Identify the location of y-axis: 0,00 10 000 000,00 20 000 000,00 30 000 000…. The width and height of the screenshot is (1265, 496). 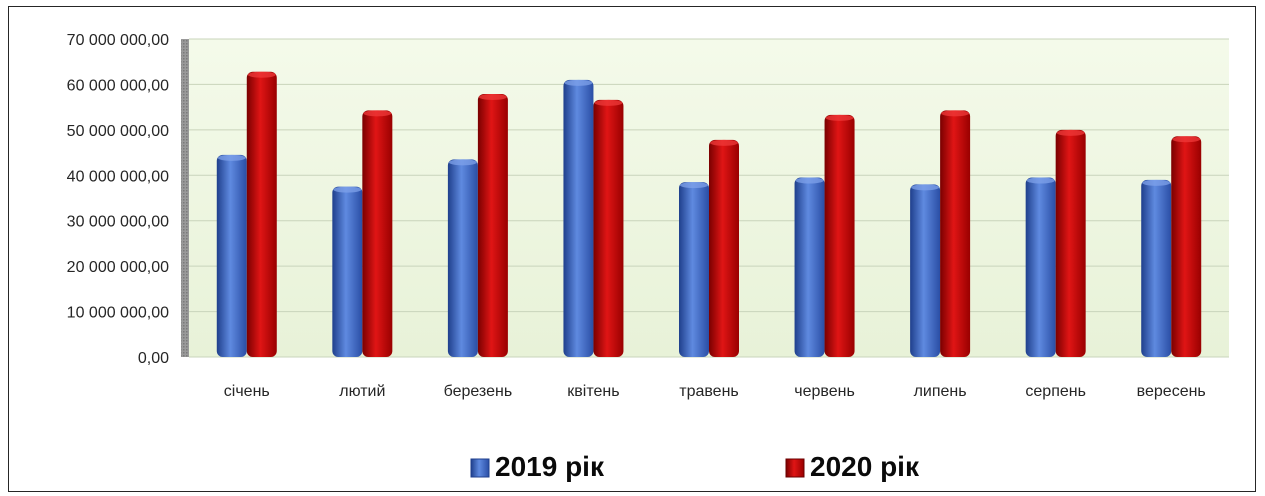
(118, 199).